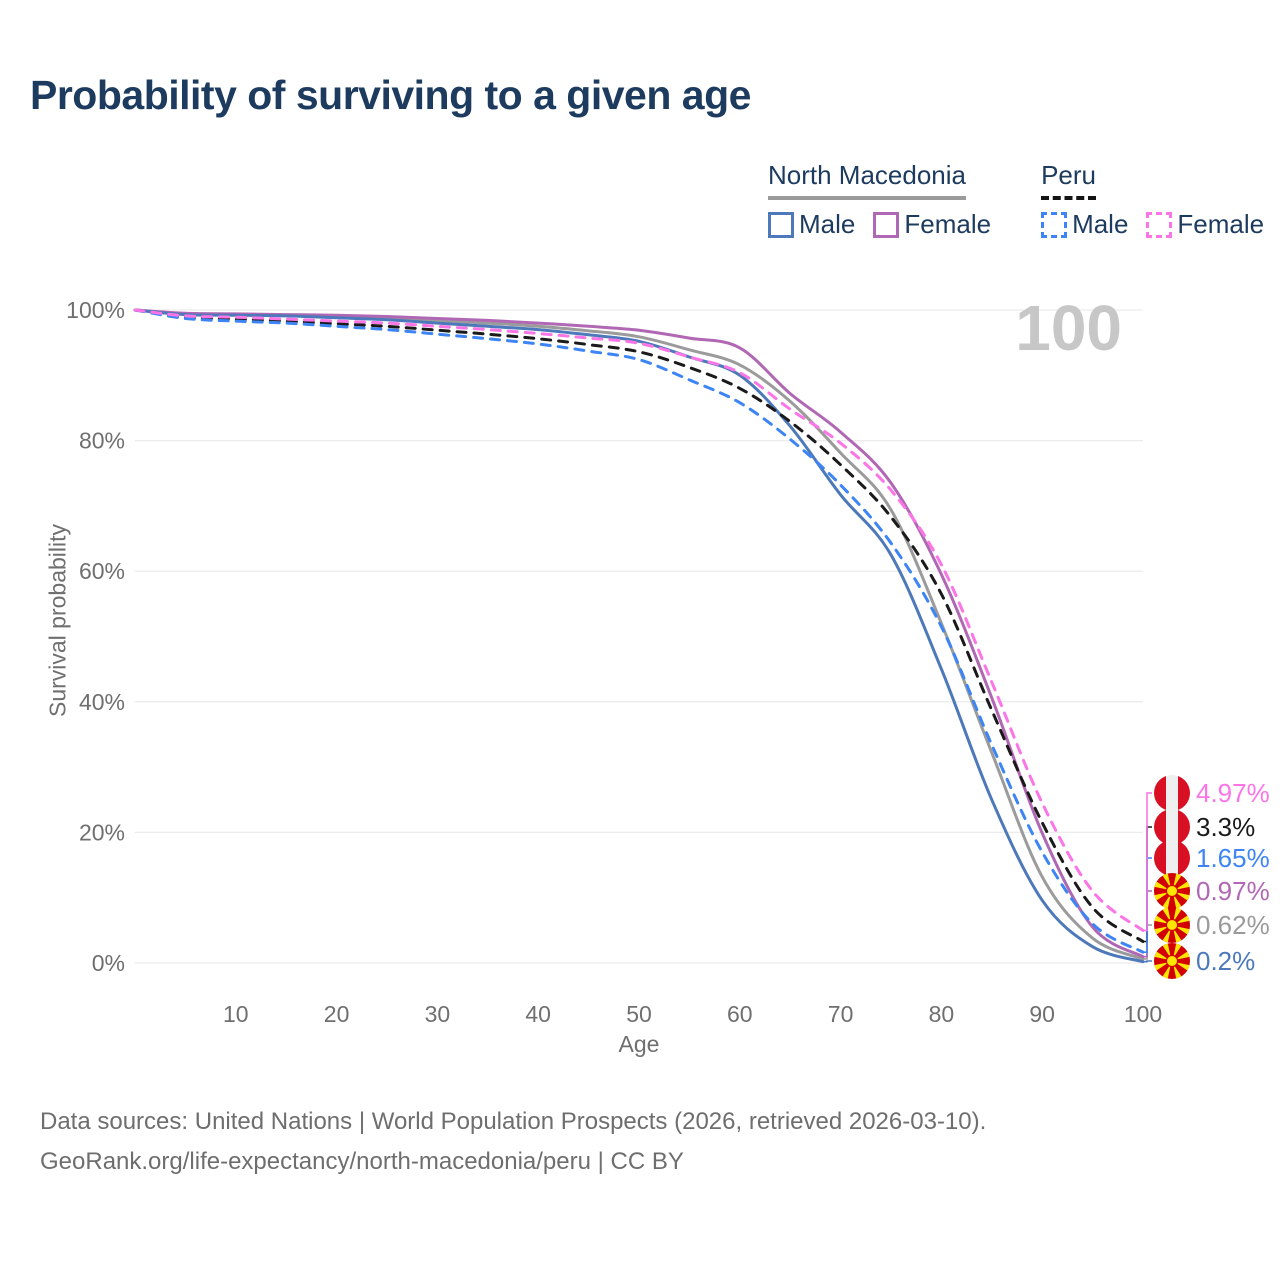 The width and height of the screenshot is (1280, 1280). Describe the element at coordinates (438, 1014) in the screenshot. I see `x-tick-label: 30` at that location.